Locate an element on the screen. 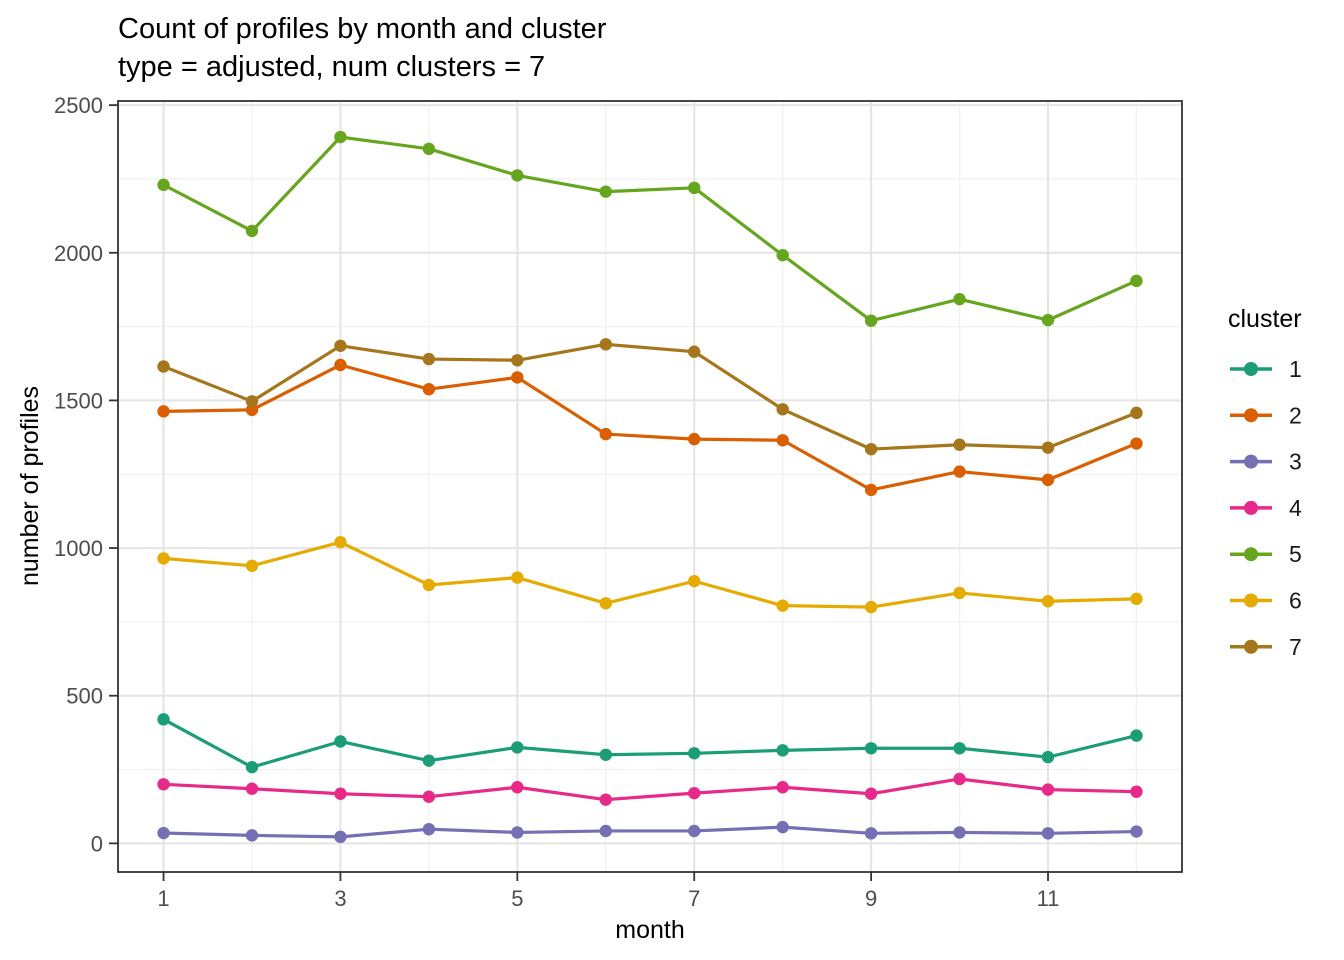  legend-item-7: 7 is located at coordinates (1266, 647).